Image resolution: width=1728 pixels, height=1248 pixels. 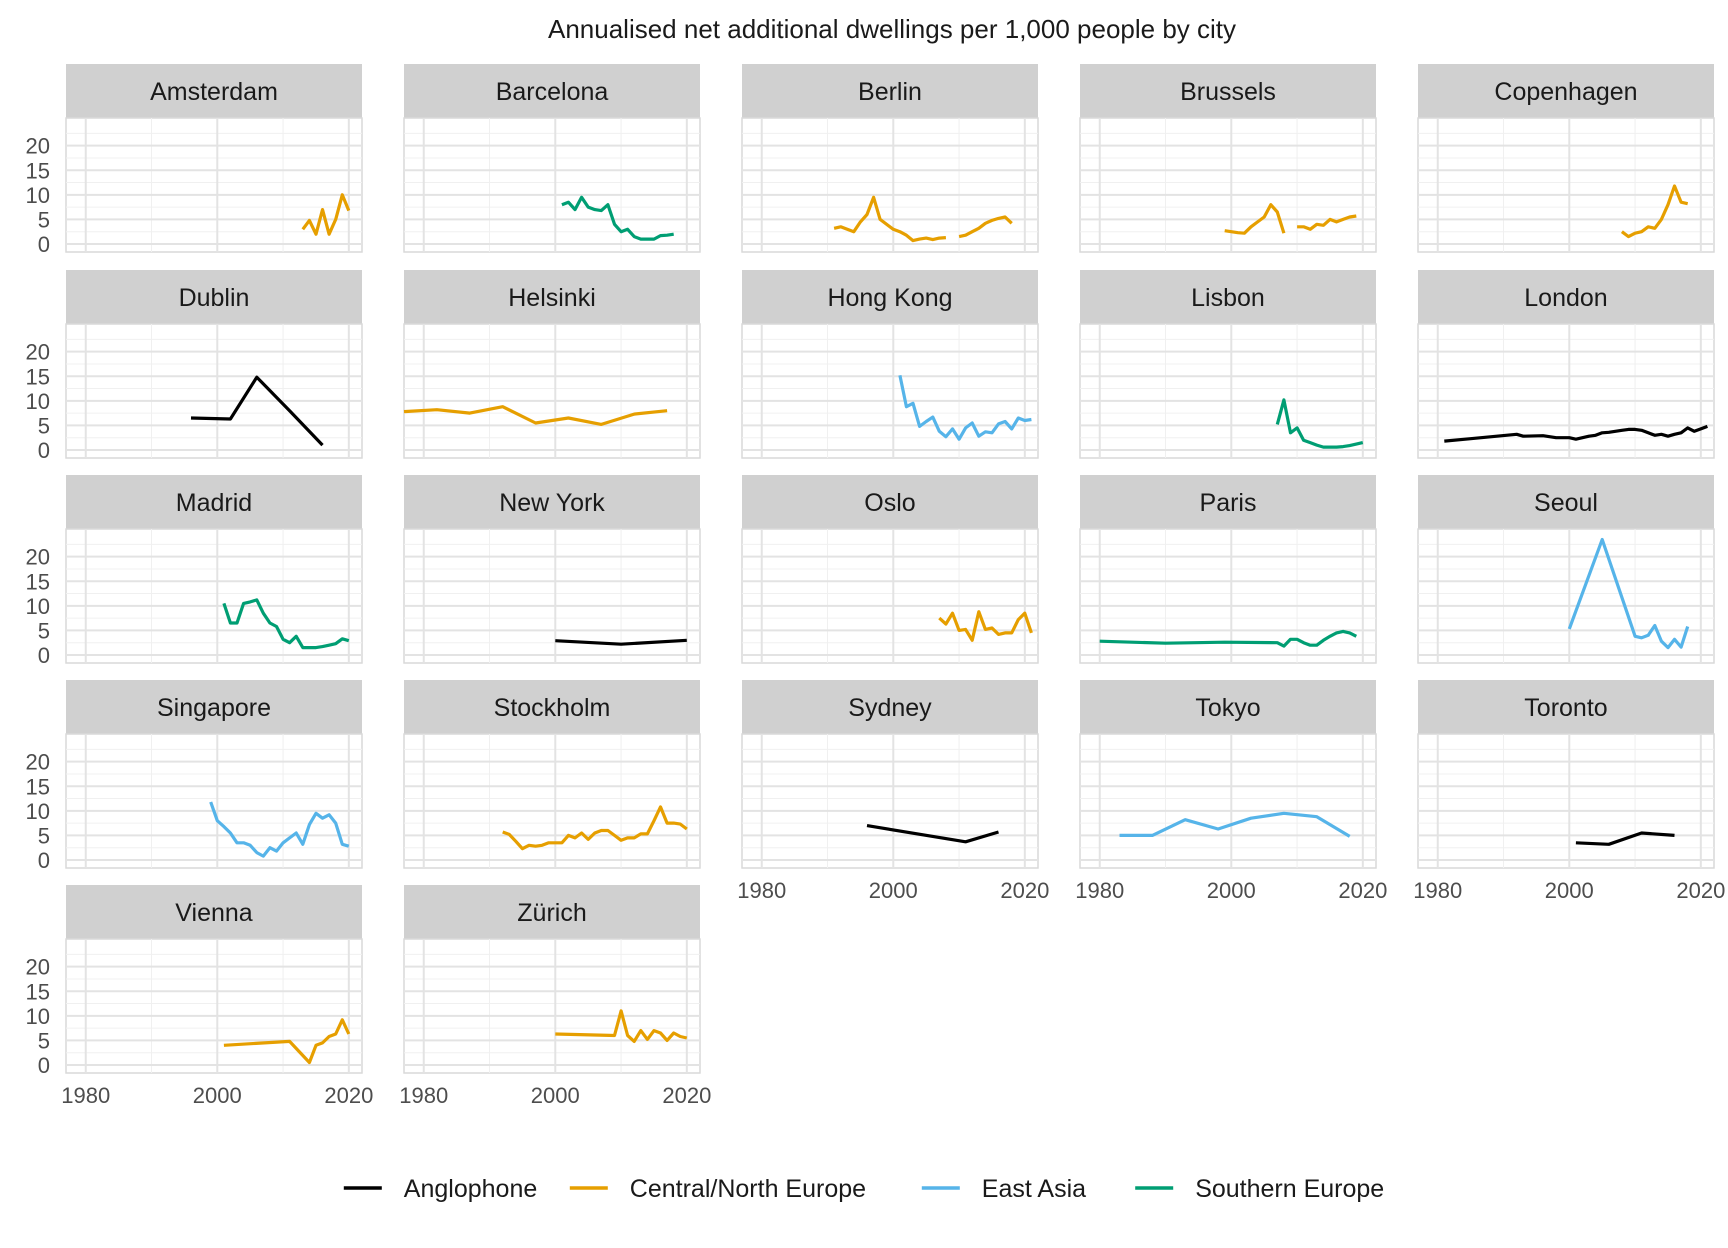 I want to click on panel-stockholm: Stockholm, so click(x=552, y=774).